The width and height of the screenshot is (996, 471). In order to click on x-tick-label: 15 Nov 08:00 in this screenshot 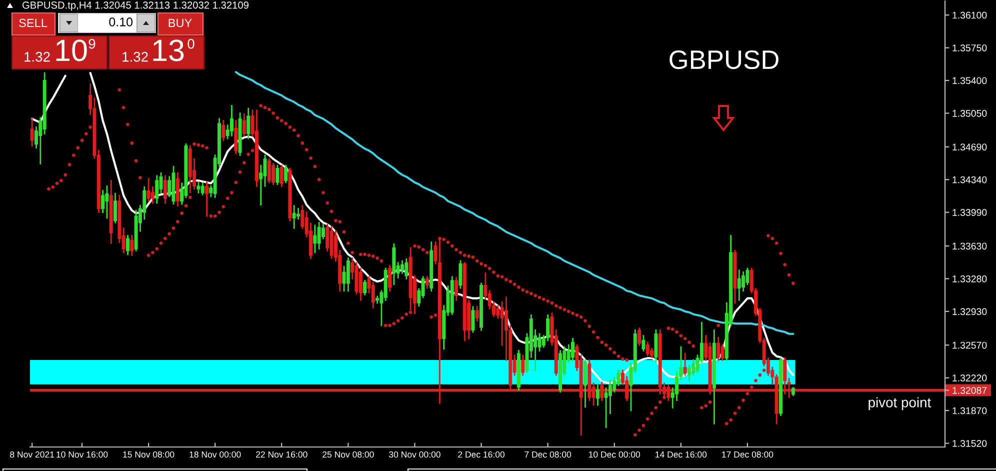, I will do `click(148, 454)`.